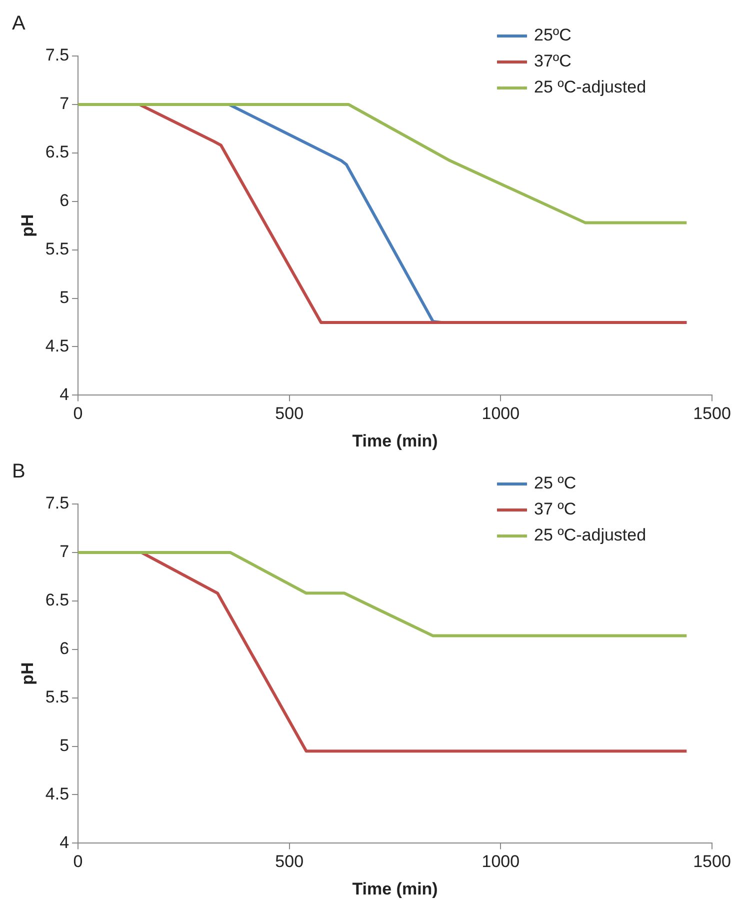  I want to click on legend-label: 37ºC, so click(553, 61).